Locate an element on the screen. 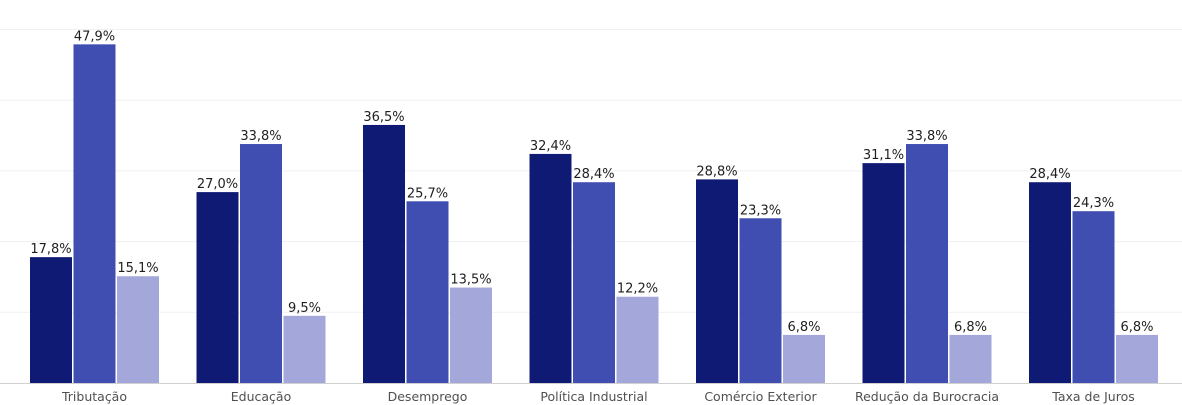 This screenshot has width=1182, height=405. category-label-1: Tributação is located at coordinates (94, 396).